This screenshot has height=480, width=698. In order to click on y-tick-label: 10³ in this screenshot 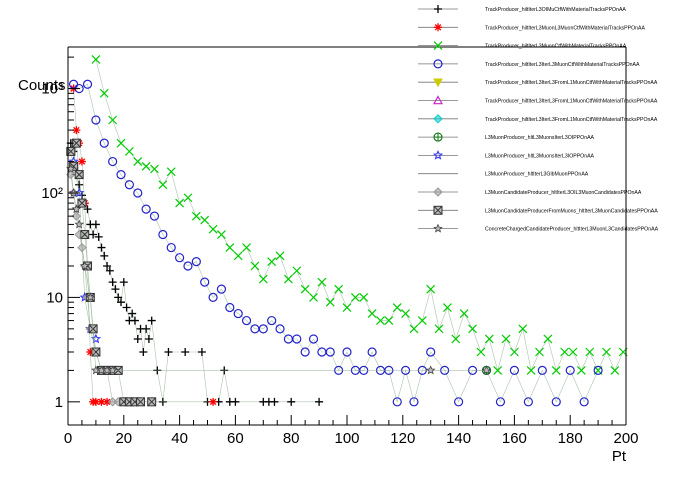, I will do `click(52, 89)`.